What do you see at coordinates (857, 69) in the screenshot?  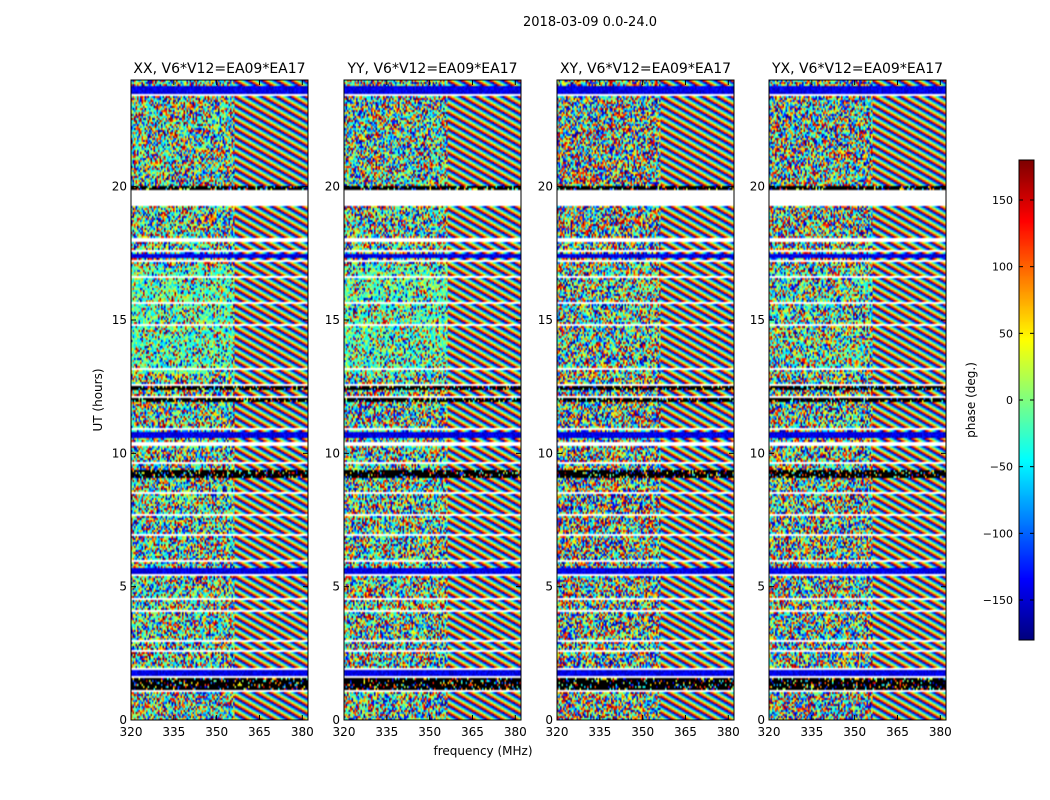 I see `panel-title: YX, V6*V12=EA09*EA17` at bounding box center [857, 69].